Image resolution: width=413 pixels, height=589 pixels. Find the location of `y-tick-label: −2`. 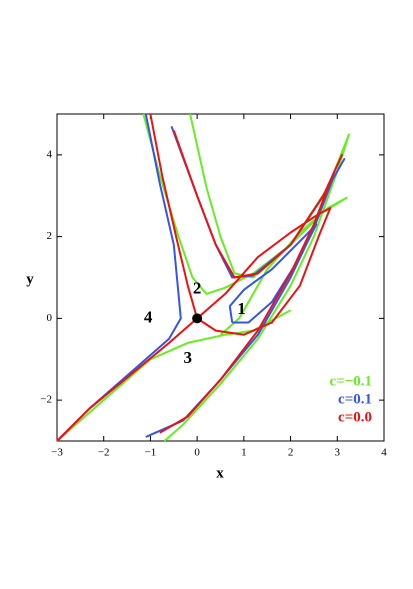

y-tick-label: −2 is located at coordinates (46, 400).